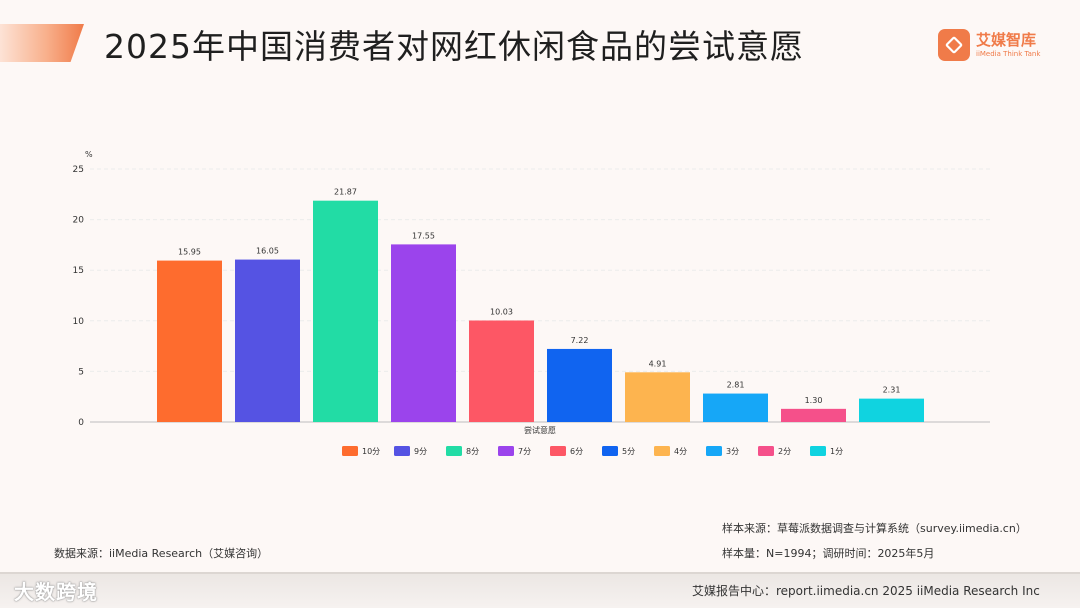  I want to click on bottom-divider, so click(540, 573).